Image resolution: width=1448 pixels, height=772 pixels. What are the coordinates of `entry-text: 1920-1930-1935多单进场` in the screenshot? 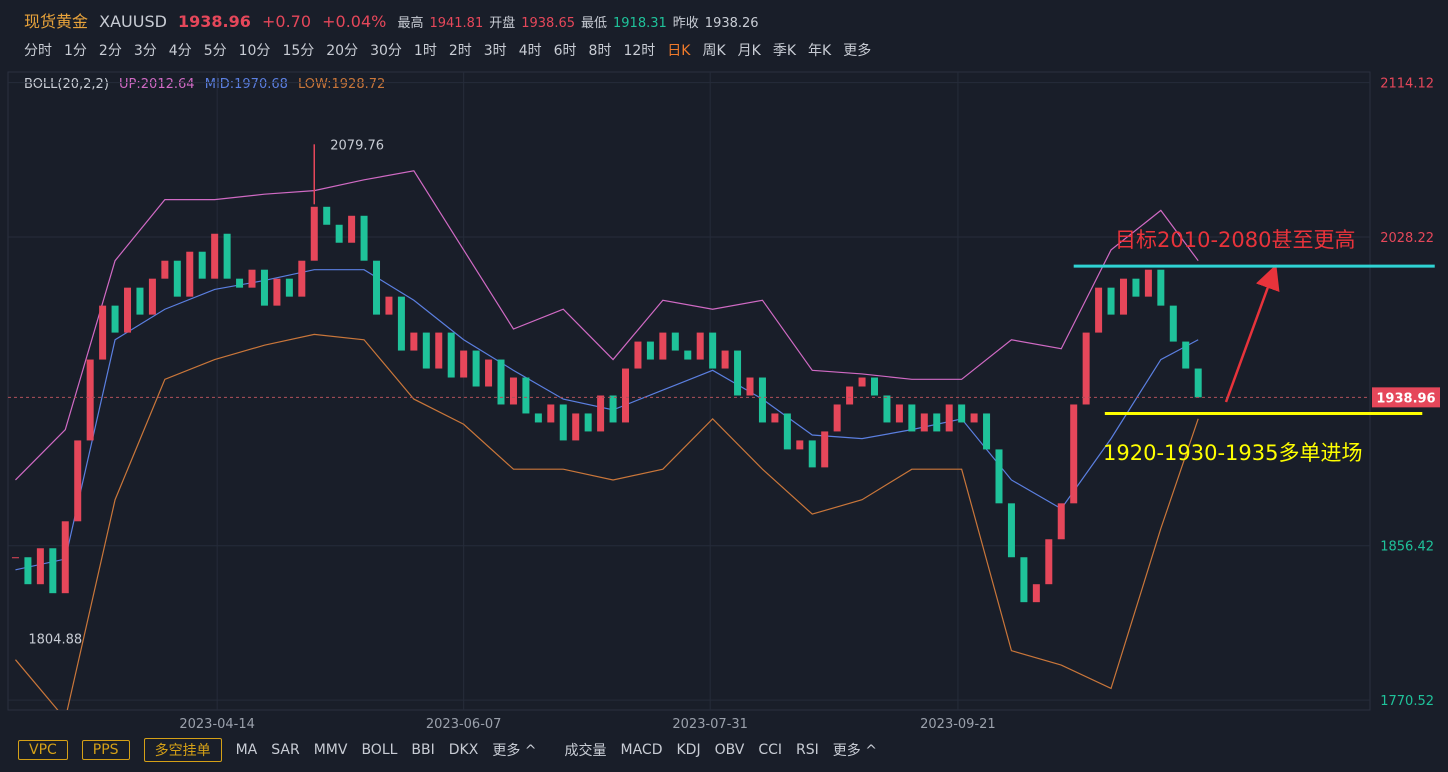 It's located at (1233, 453).